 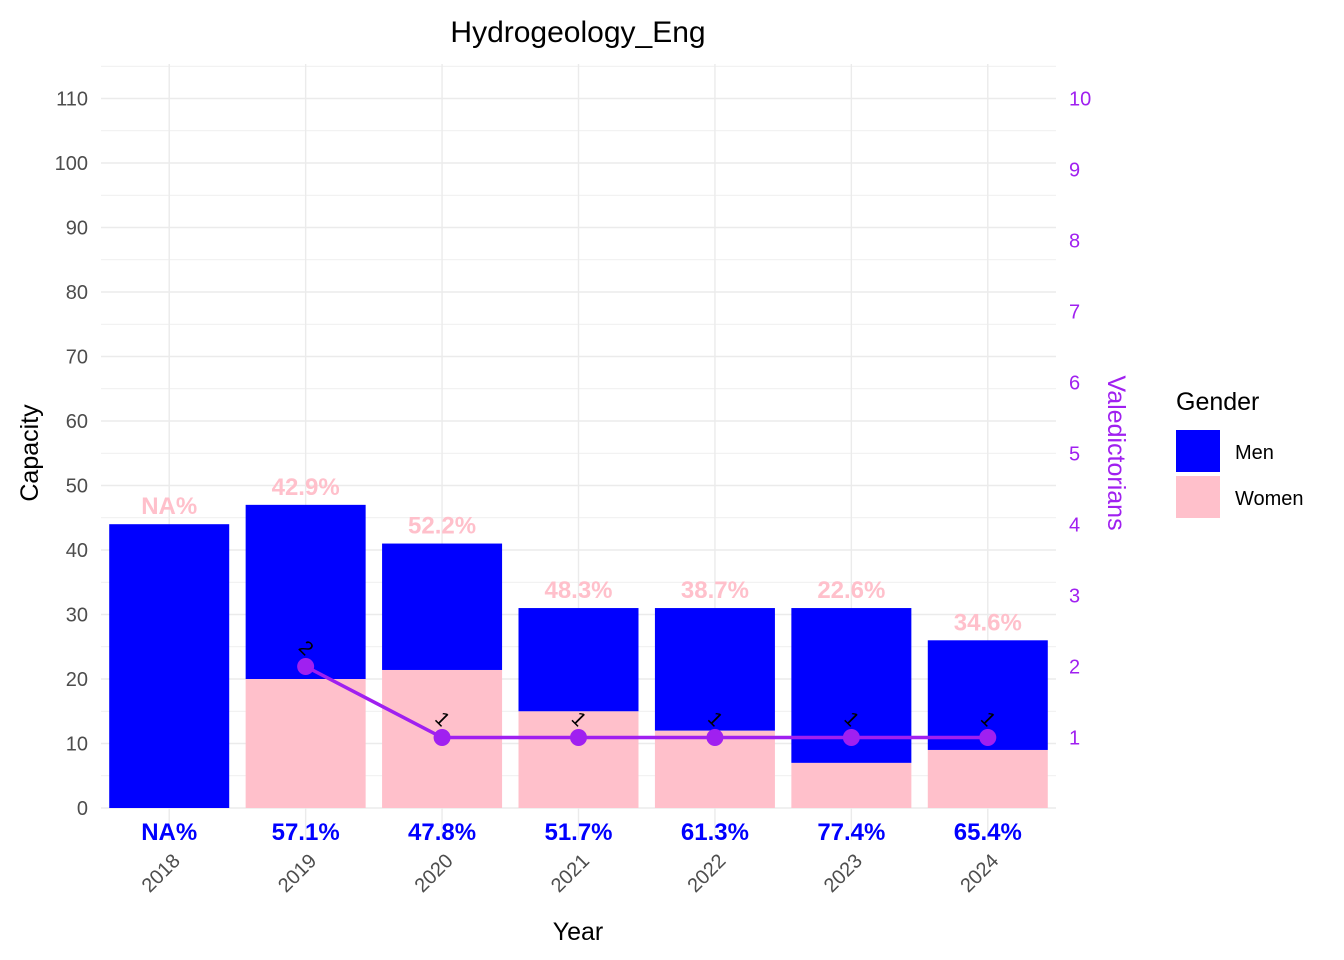 What do you see at coordinates (578, 660) in the screenshot?
I see `bar-men-2021` at bounding box center [578, 660].